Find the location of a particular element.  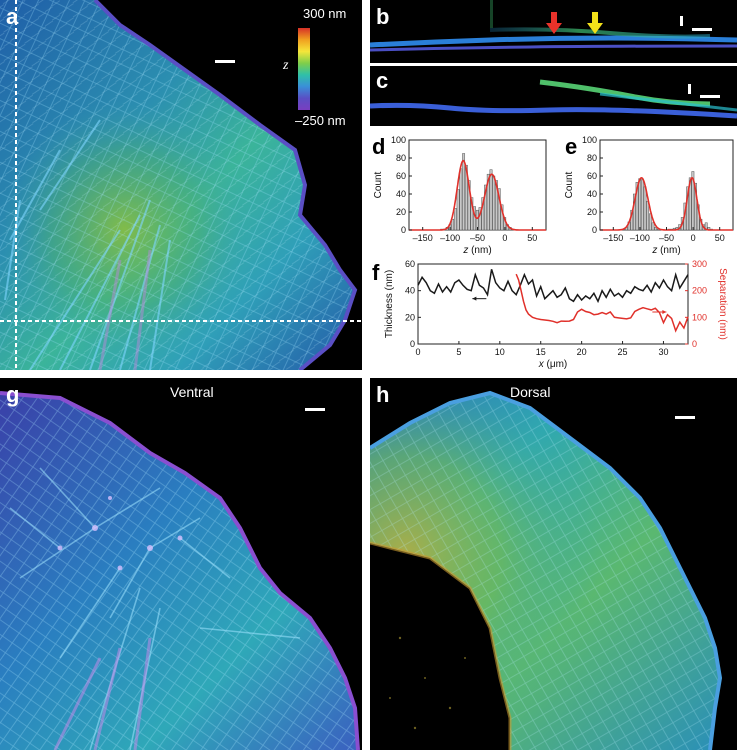

histogram-d-svg: –150 –100 –50 0 50 0 20 40 60 80 100 z (nm) Count is located at coordinates (460, 195).